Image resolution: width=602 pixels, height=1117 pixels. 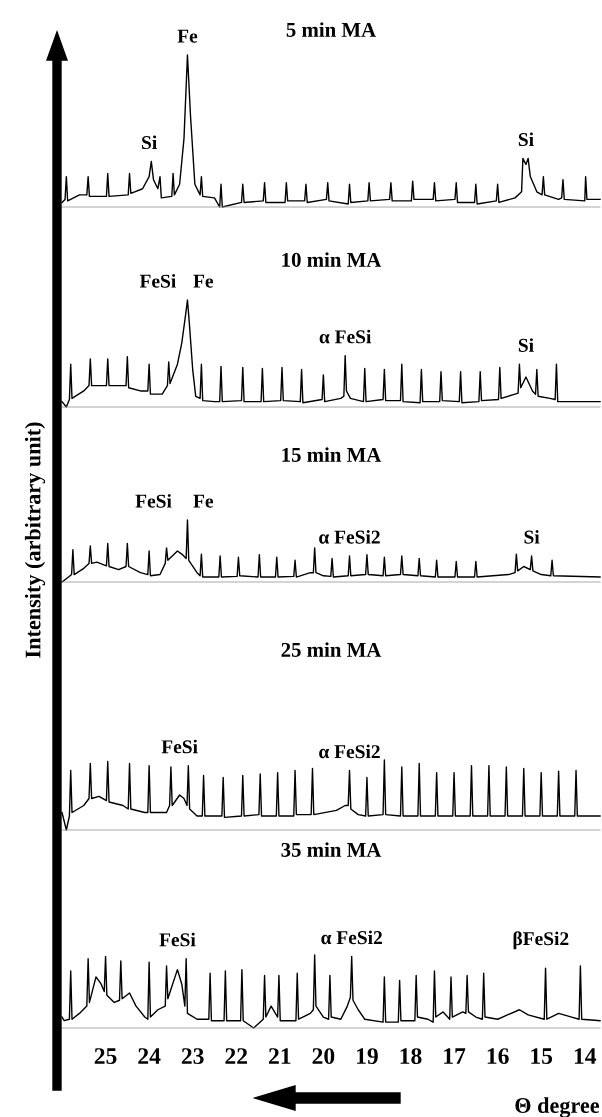 What do you see at coordinates (35, 540) in the screenshot?
I see `y-axis-title: Intensity (arbitrary unit)` at bounding box center [35, 540].